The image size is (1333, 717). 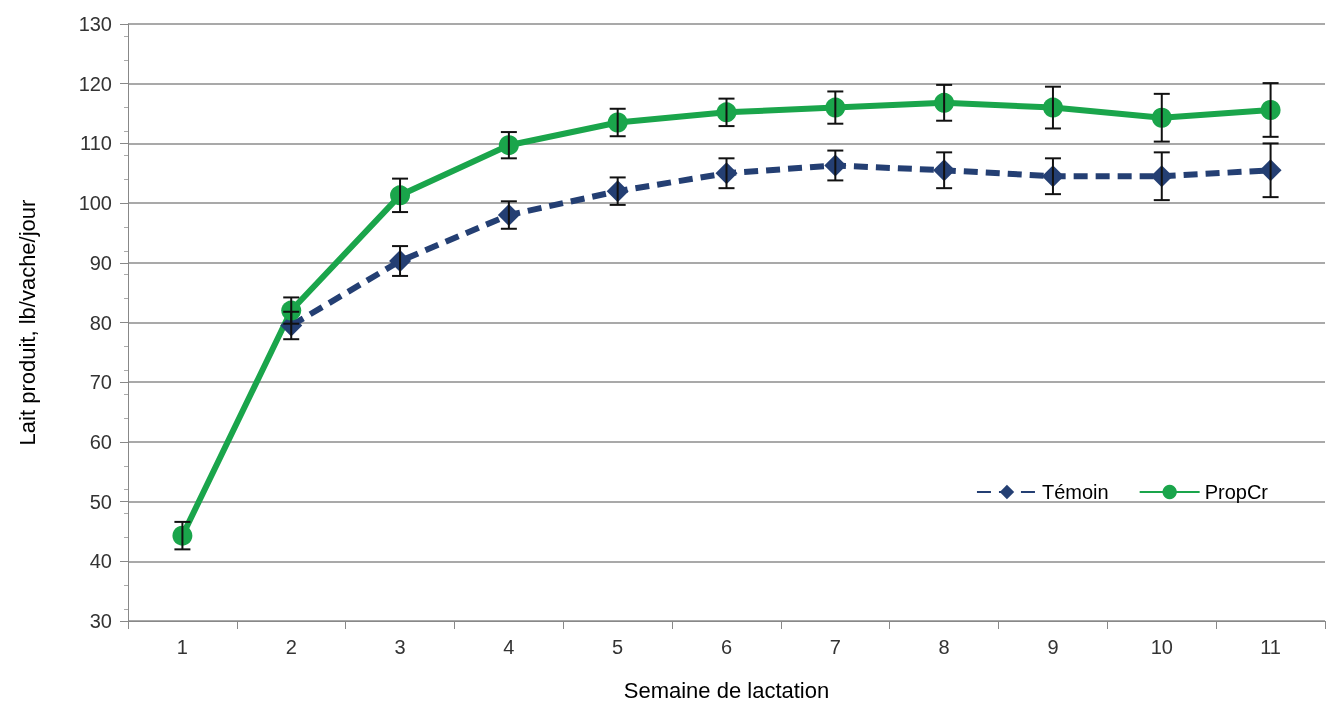 I want to click on x-tick-label: 11, so click(x=1270, y=647).